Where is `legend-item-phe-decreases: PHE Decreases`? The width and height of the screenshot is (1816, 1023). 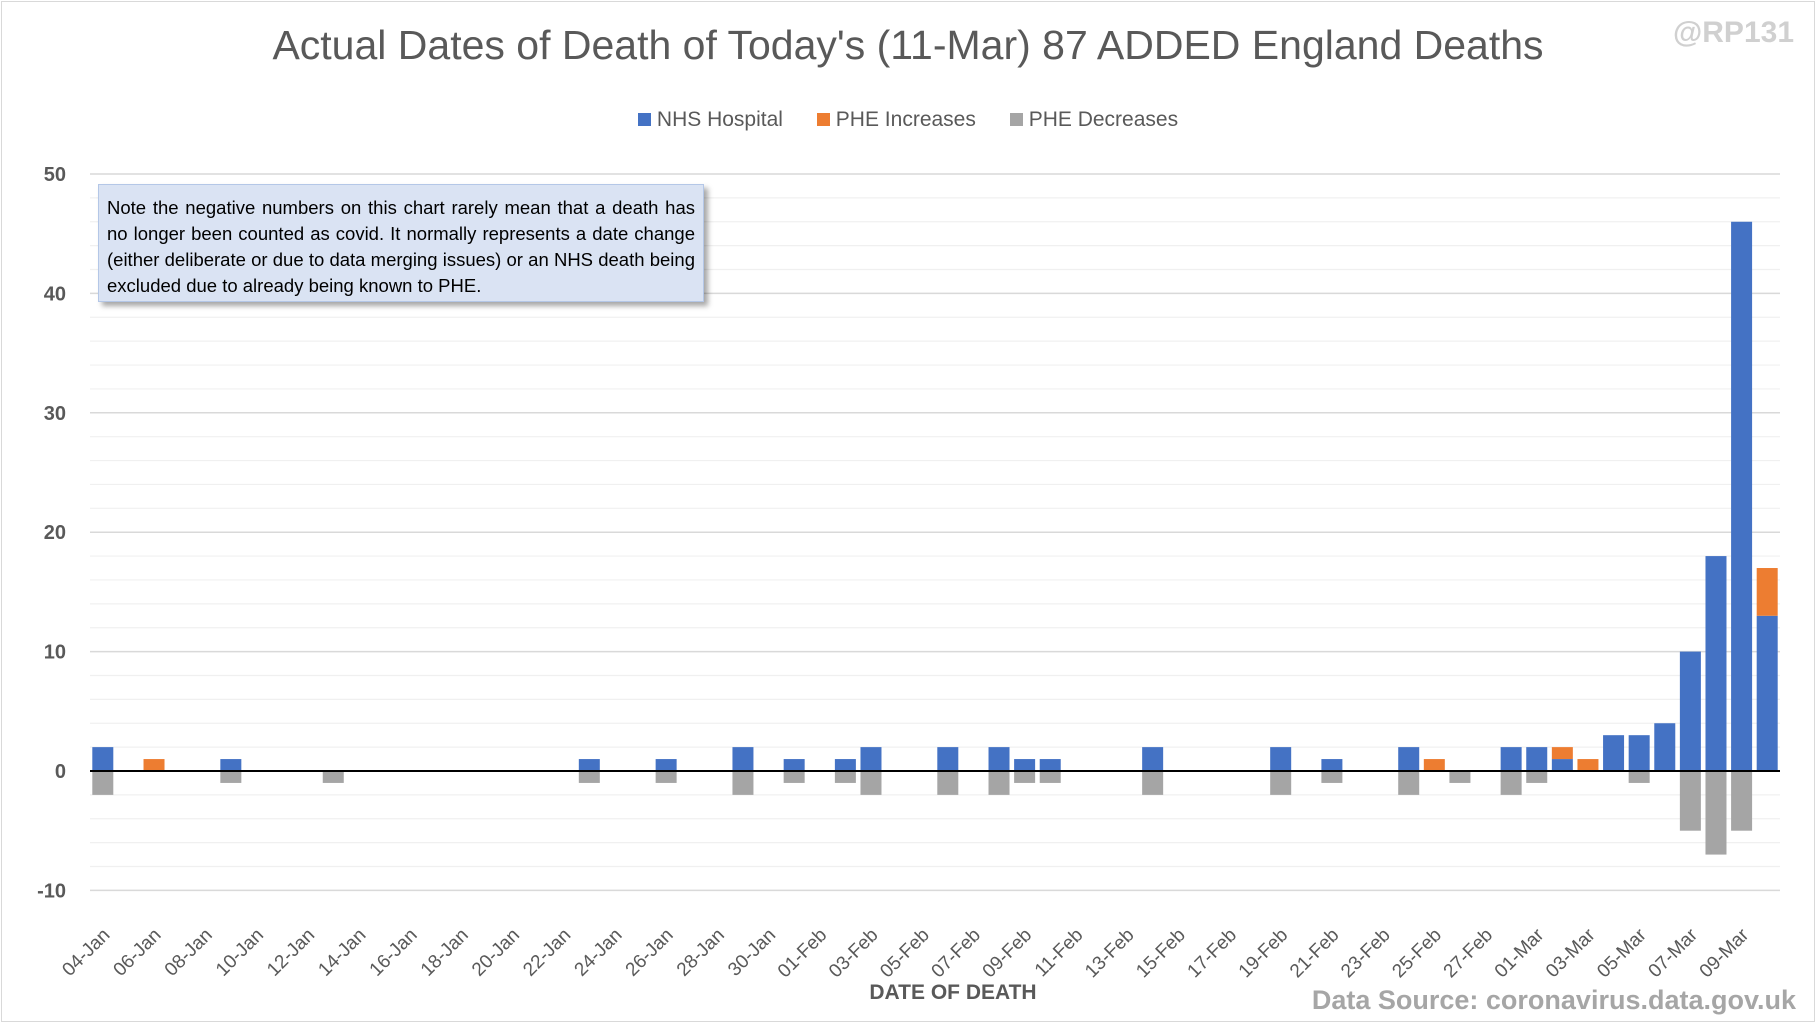 legend-item-phe-decreases: PHE Decreases is located at coordinates (1093, 120).